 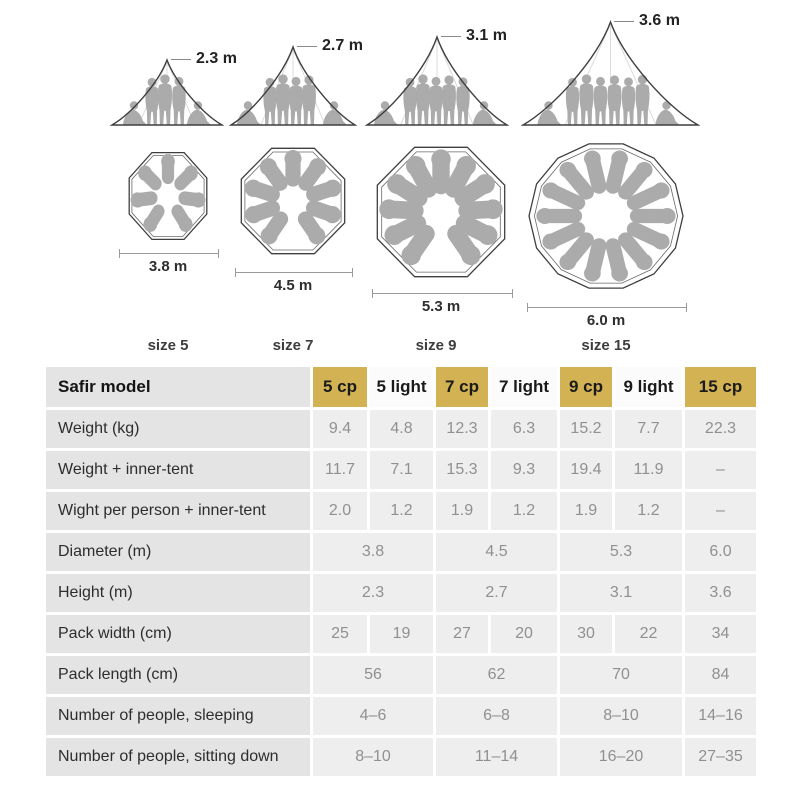 What do you see at coordinates (178, 387) in the screenshot?
I see `table-corner-label: Safir model` at bounding box center [178, 387].